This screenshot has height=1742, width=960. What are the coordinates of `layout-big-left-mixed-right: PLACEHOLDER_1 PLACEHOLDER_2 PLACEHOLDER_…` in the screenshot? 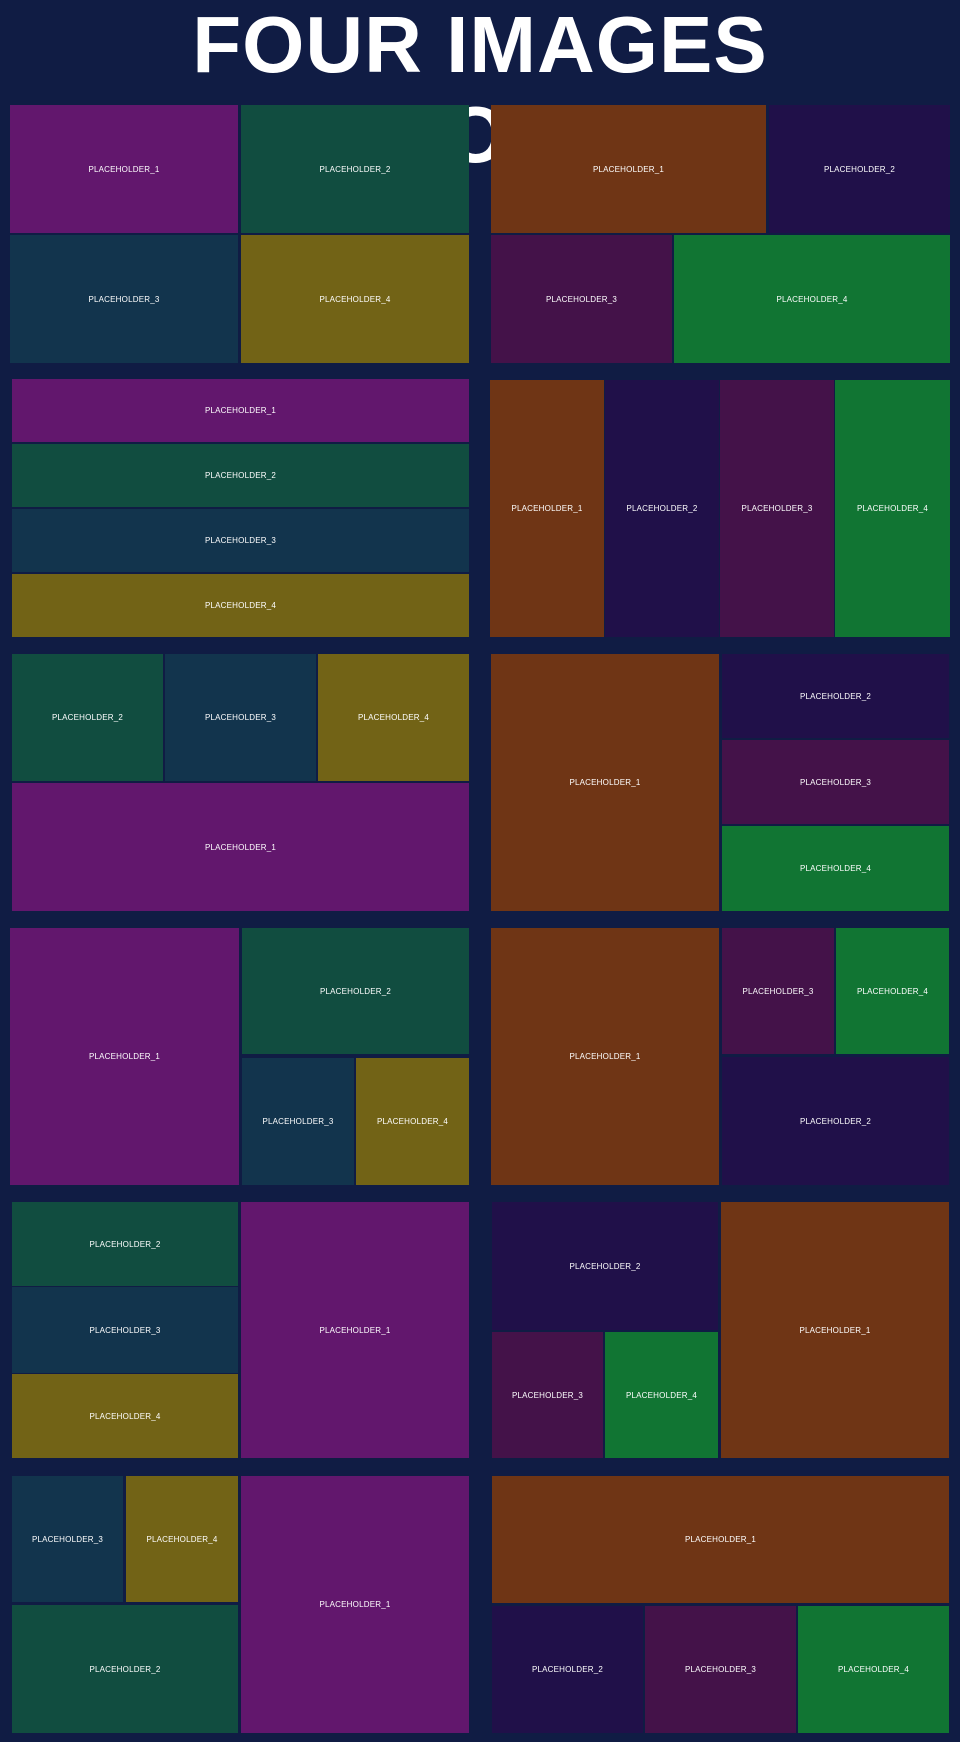 It's located at (239, 1056).